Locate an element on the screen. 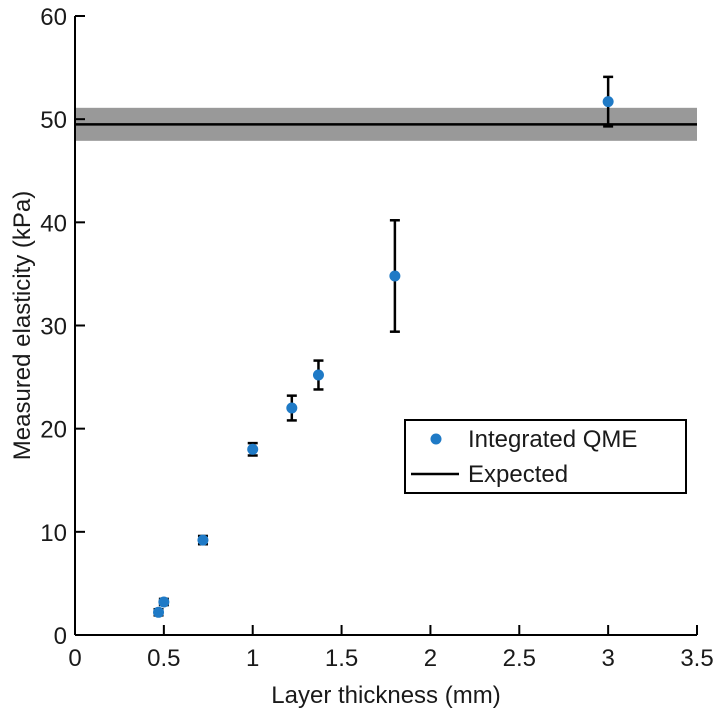 This screenshot has width=719, height=715. y-tick-label: 0 is located at coordinates (60, 636).